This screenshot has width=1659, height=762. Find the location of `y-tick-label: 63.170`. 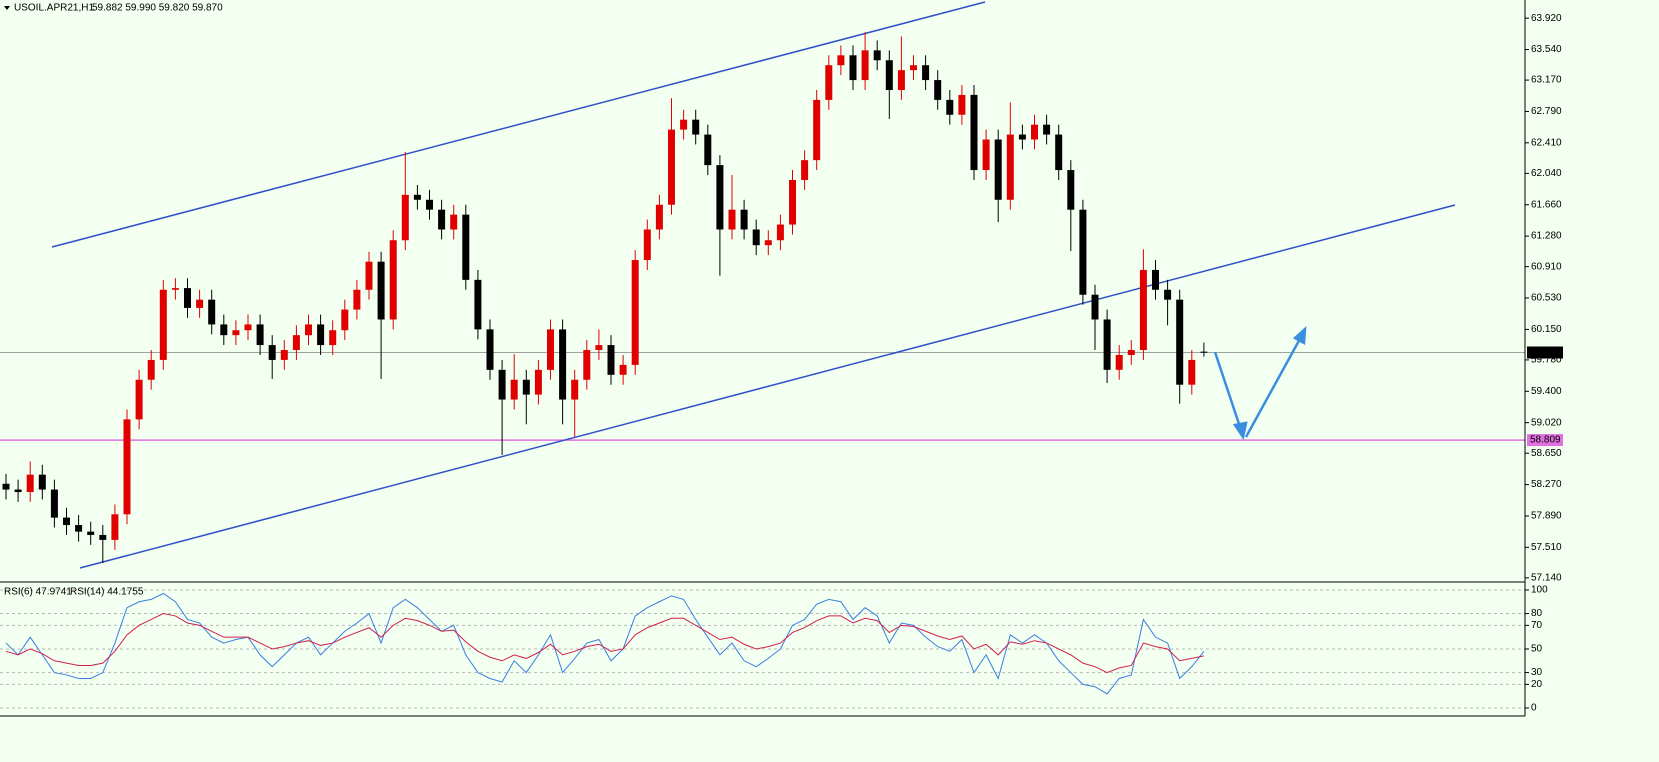

y-tick-label: 63.170 is located at coordinates (1546, 80).